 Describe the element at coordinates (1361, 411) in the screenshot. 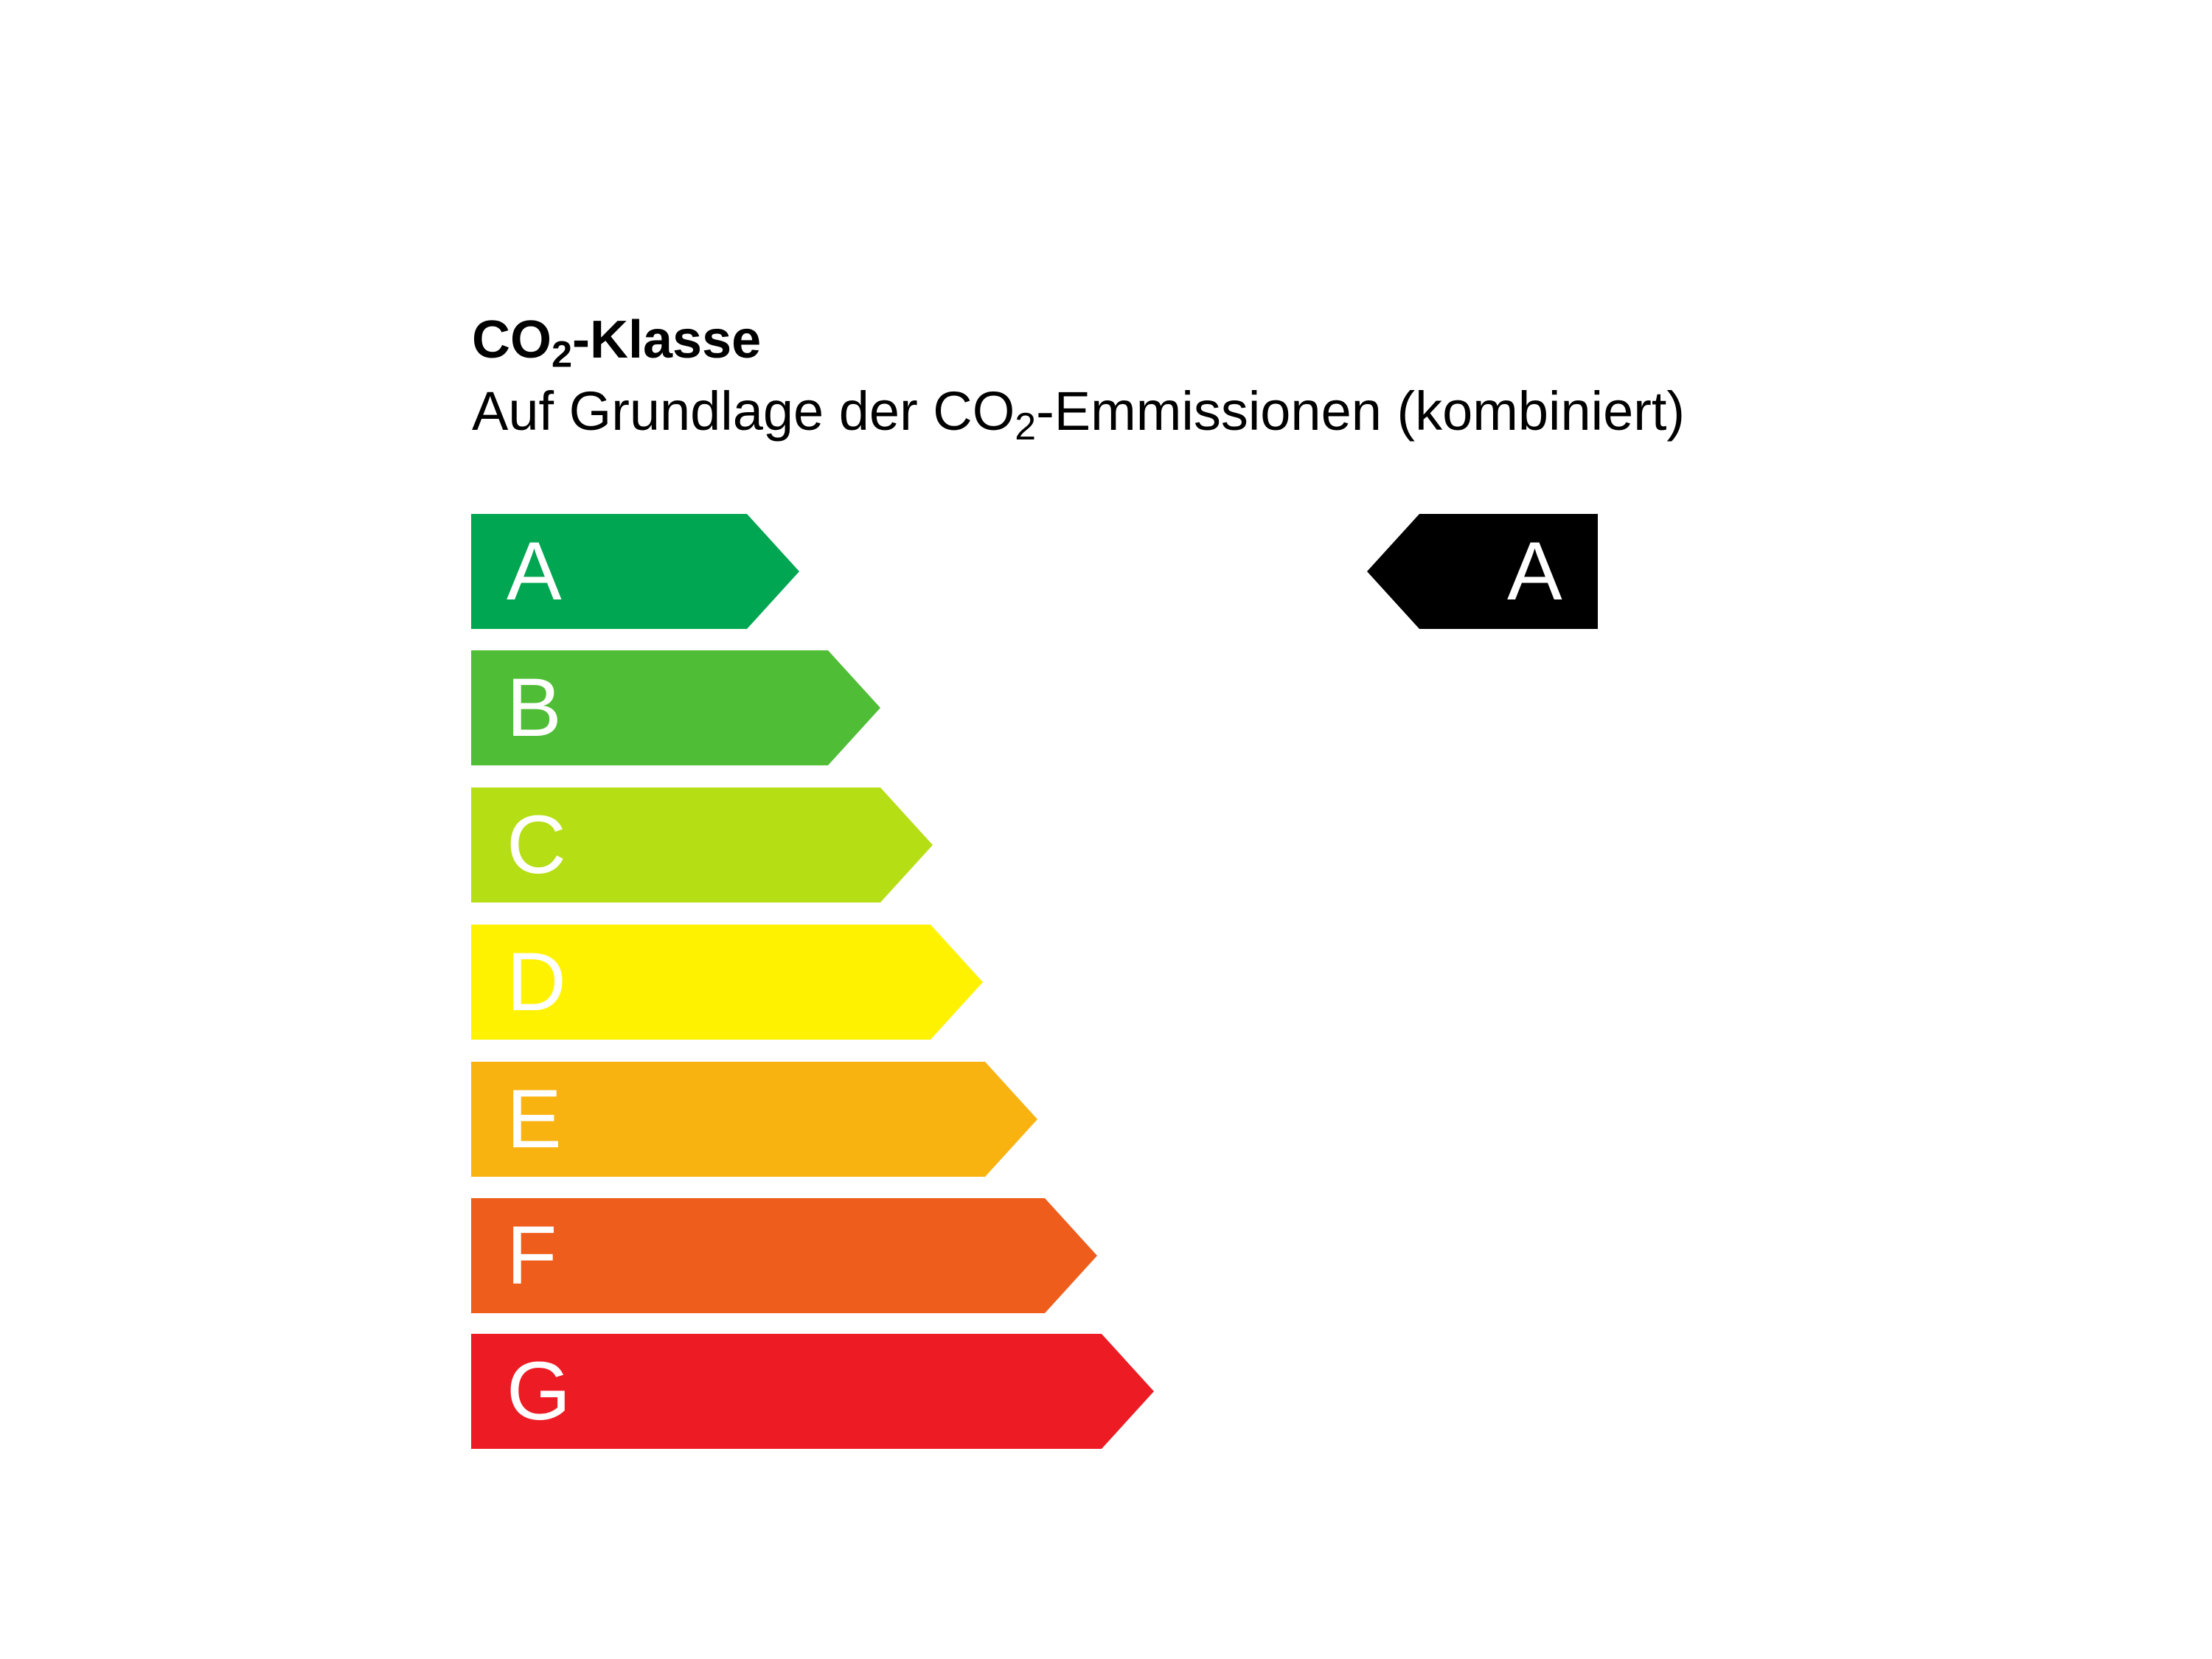

I see `subtitle-text-suffix: -Emmissionen (kombiniert)` at that location.